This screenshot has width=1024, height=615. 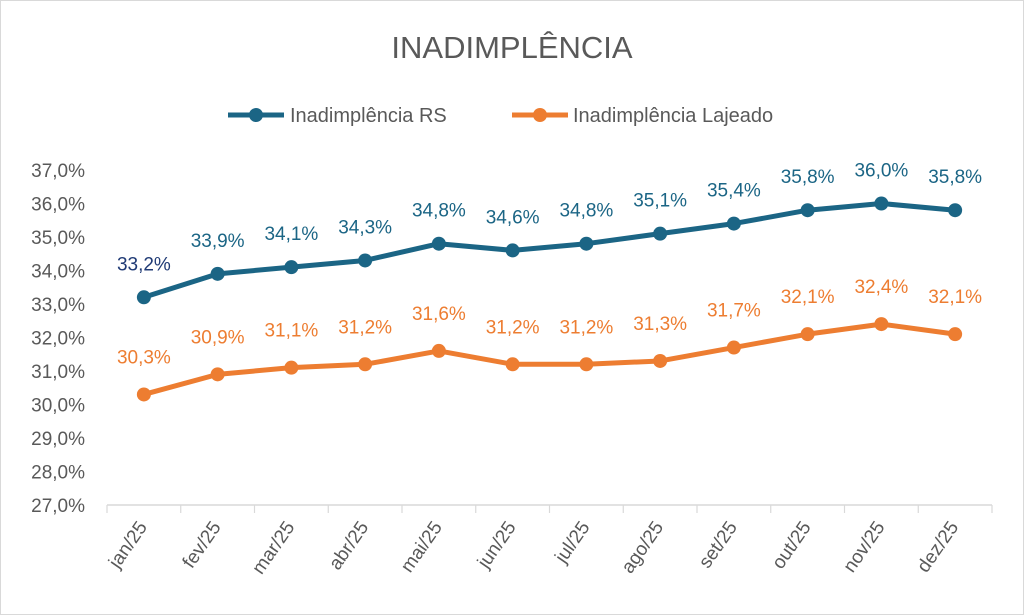 What do you see at coordinates (865, 547) in the screenshot?
I see `x-tick-label: nov/25` at bounding box center [865, 547].